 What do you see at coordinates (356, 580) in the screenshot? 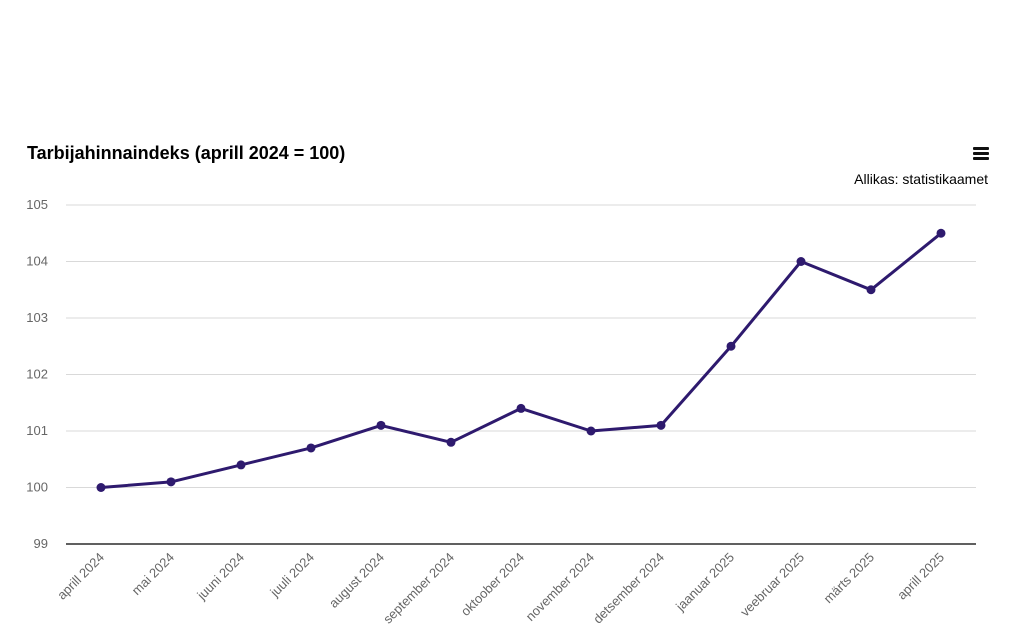
I see `x-tick-label: august 2024` at bounding box center [356, 580].